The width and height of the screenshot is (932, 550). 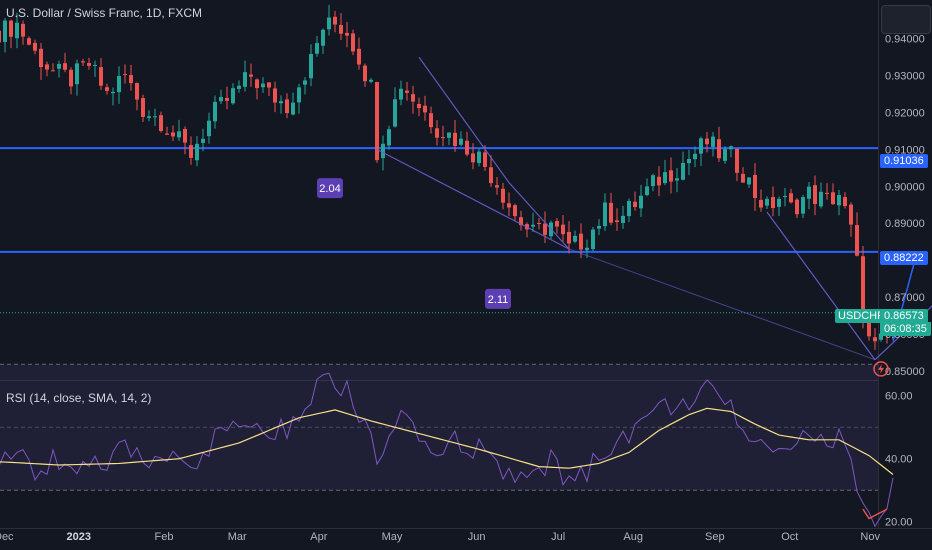 I want to click on annotation-badge-label: 2.11, so click(x=498, y=300).